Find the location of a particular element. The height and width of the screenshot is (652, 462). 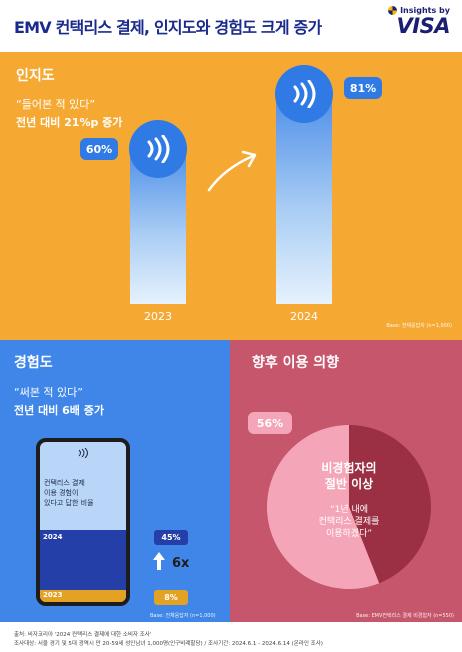

year-label-2024: 2024 is located at coordinates (53, 537).